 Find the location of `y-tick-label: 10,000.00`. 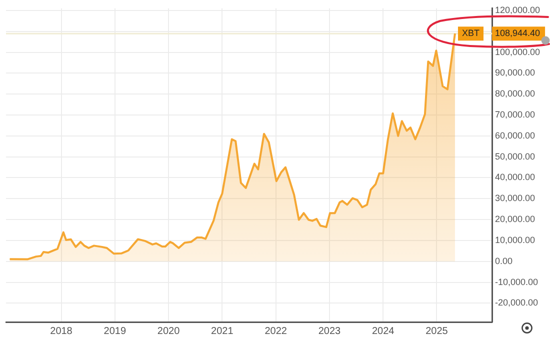

y-tick-label: 10,000.00 is located at coordinates (515, 239).